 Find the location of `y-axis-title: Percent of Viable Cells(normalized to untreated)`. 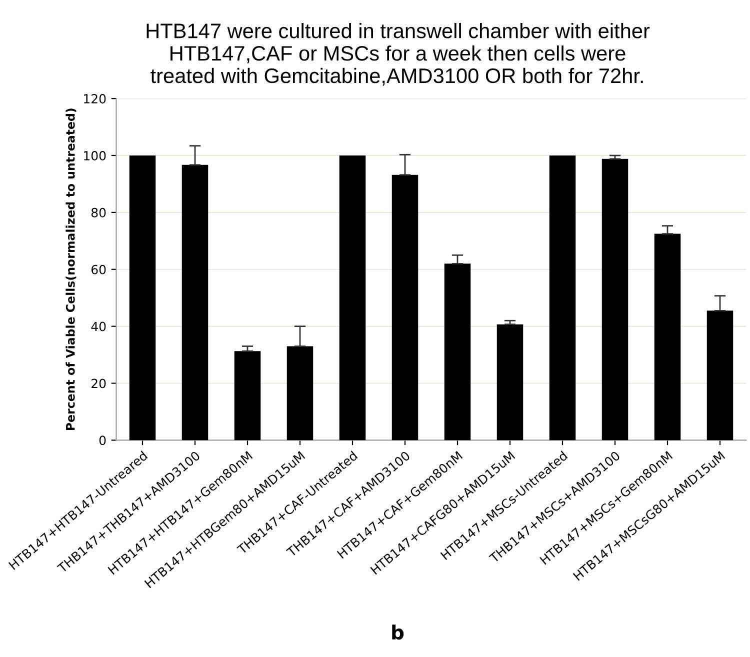

y-axis-title: Percent of Viable Cells(normalized to untreated) is located at coordinates (71, 269).